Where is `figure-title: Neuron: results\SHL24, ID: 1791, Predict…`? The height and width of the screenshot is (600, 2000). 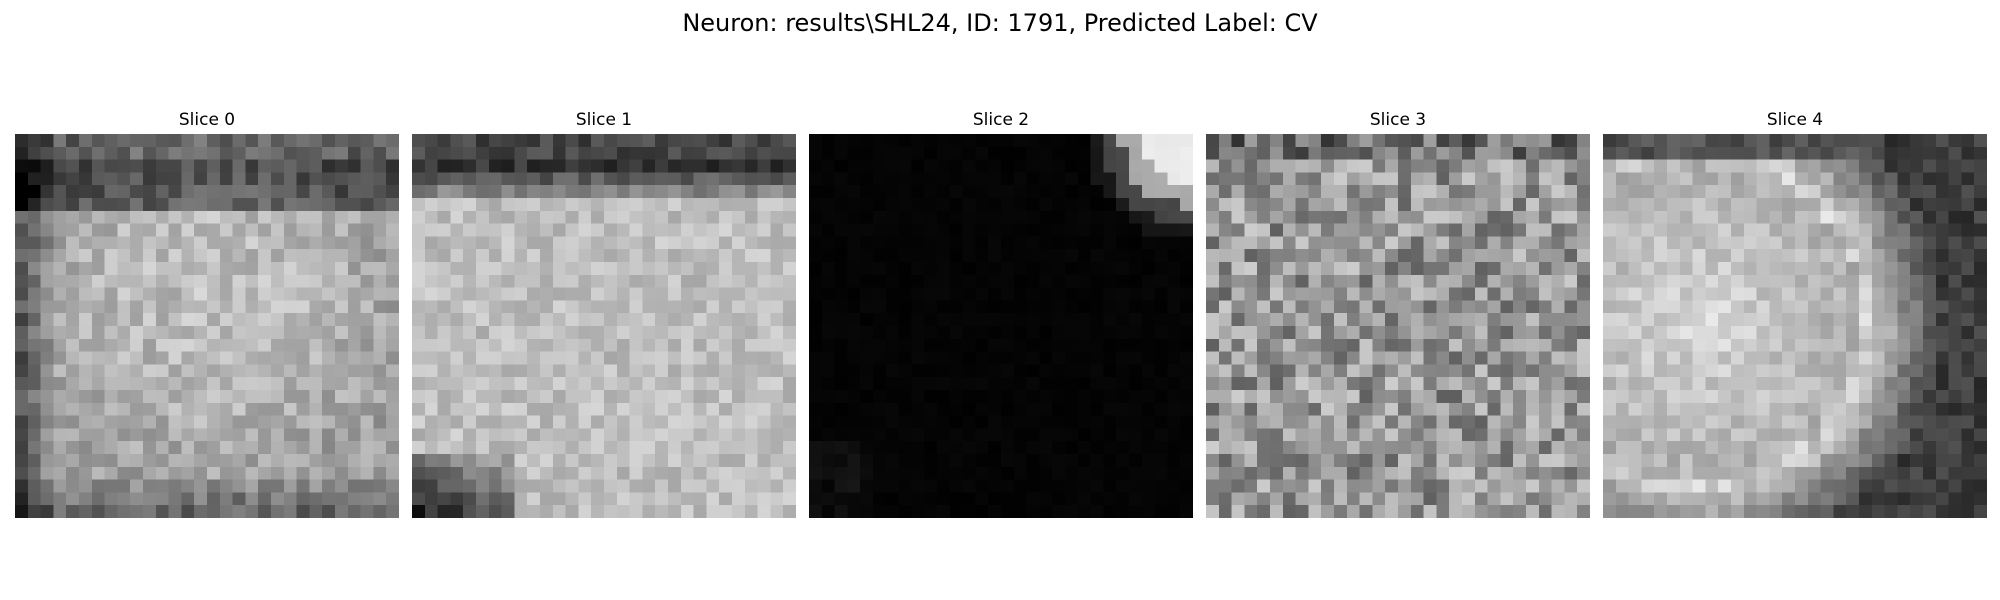
figure-title: Neuron: results\SHL24, ID: 1791, Predict… is located at coordinates (1000, 23).